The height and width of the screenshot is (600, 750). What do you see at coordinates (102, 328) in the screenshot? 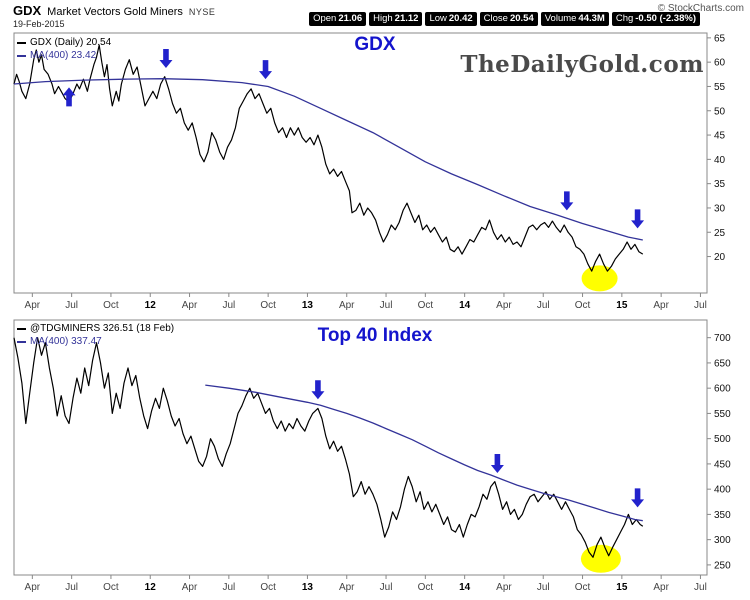
I see `top40-price-legend-label: @TDGMINERS 326.51 (18 Feb)` at bounding box center [102, 328].